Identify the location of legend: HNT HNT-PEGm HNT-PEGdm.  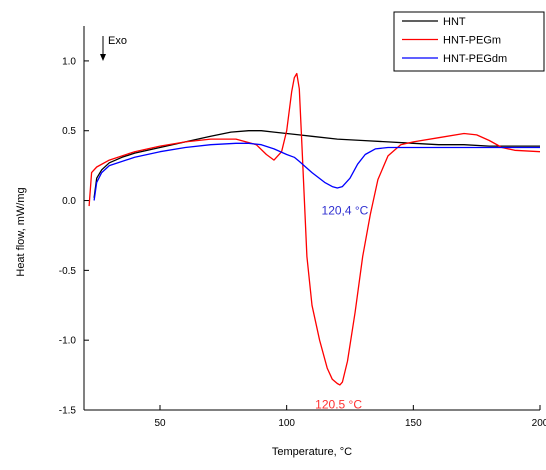
(469, 41).